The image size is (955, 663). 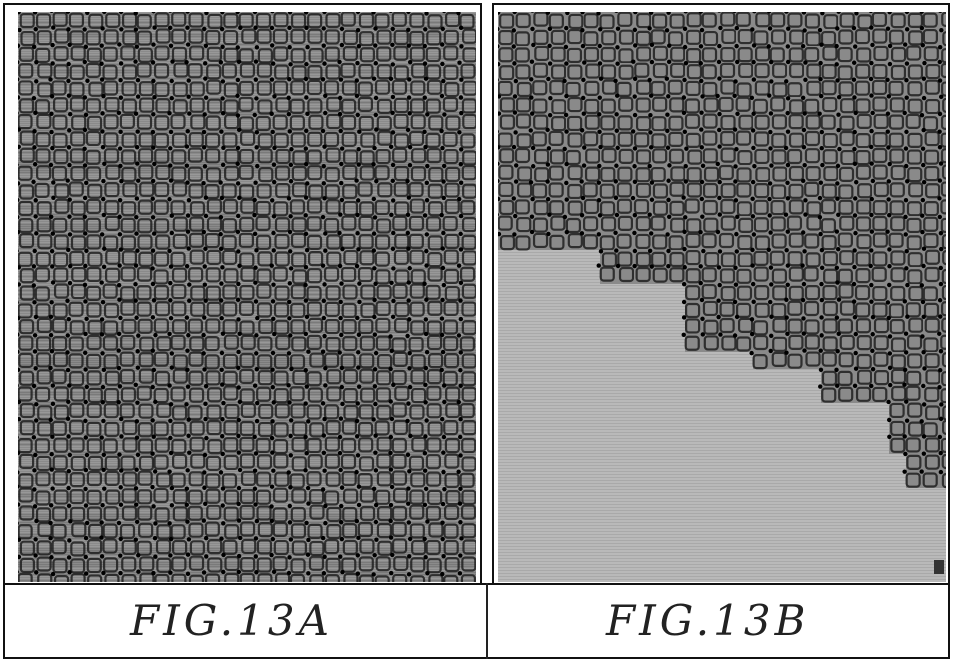 What do you see at coordinates (487, 293) in the screenshot?
I see `vertical-divider` at bounding box center [487, 293].